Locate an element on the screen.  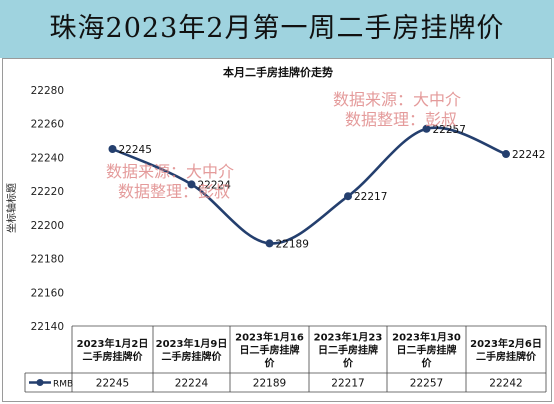
y-tick-label-1: 22160 is located at coordinates (47, 293).